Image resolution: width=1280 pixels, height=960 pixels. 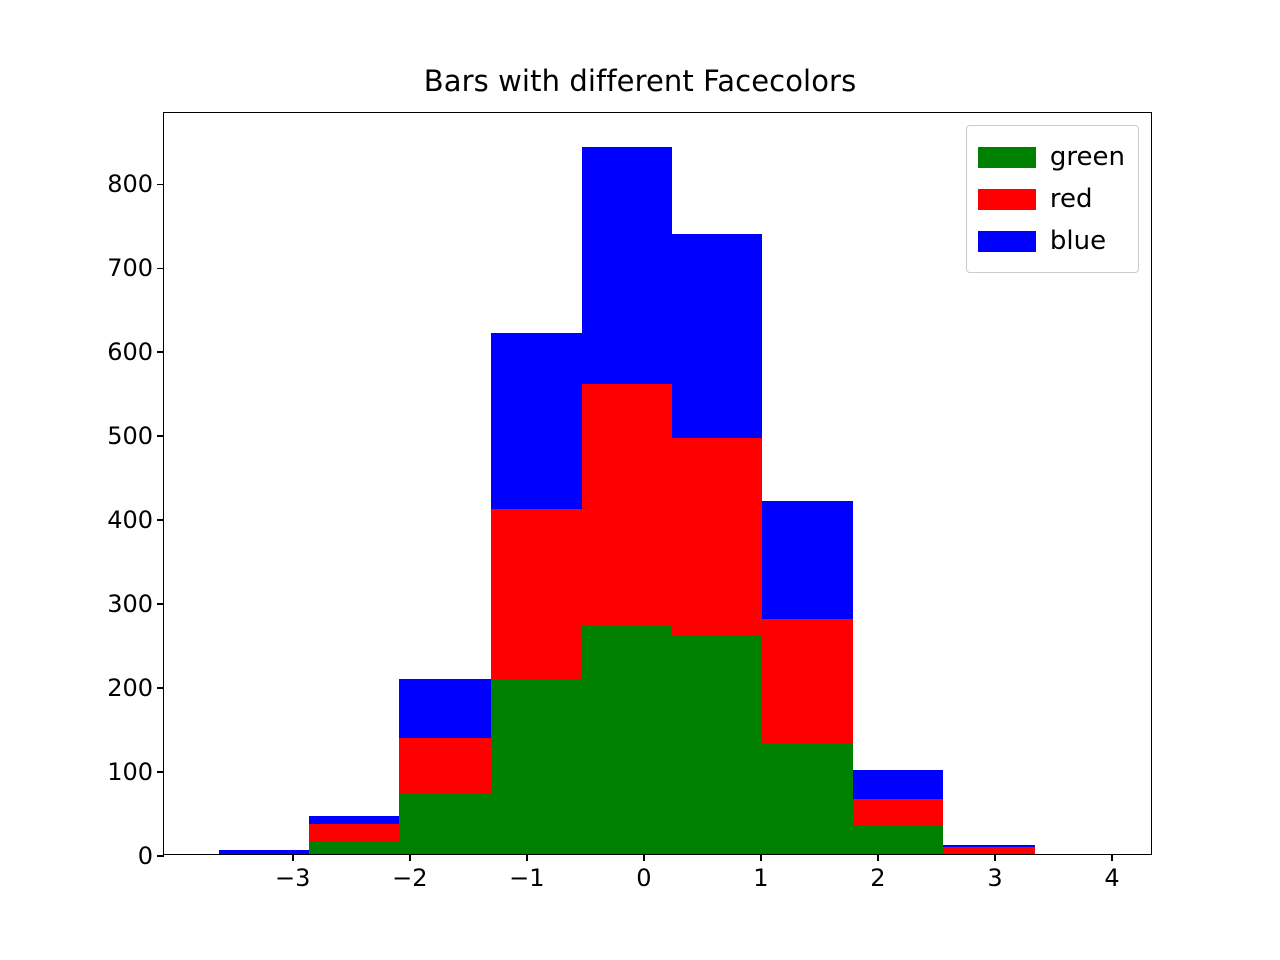 I want to click on x-tick-label: 1, so click(x=761, y=878).